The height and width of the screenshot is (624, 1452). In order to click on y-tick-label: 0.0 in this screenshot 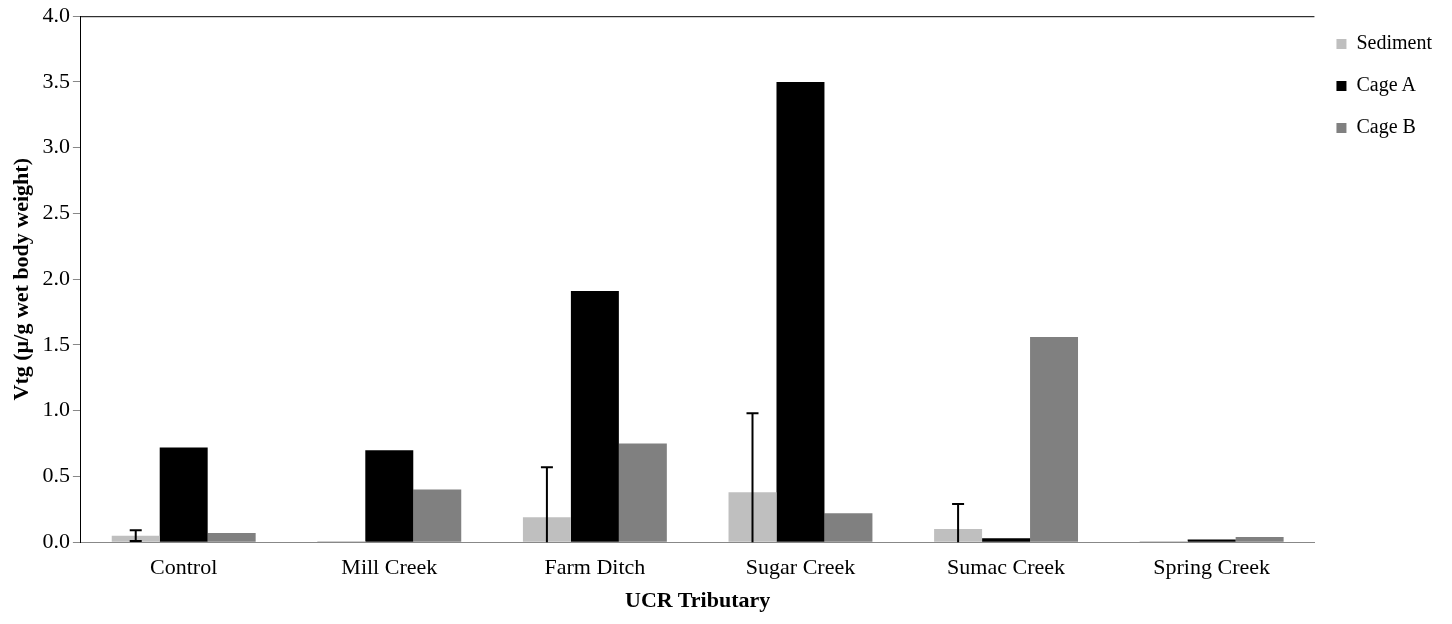, I will do `click(56, 540)`.